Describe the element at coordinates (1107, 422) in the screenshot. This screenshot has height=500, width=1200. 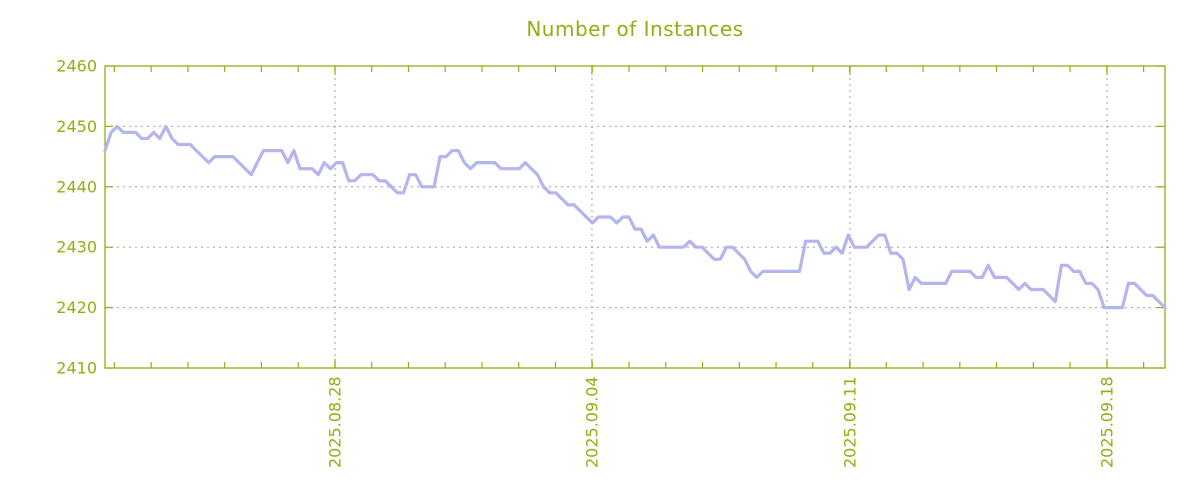
I see `x-axis-label: 2025.09.18` at that location.